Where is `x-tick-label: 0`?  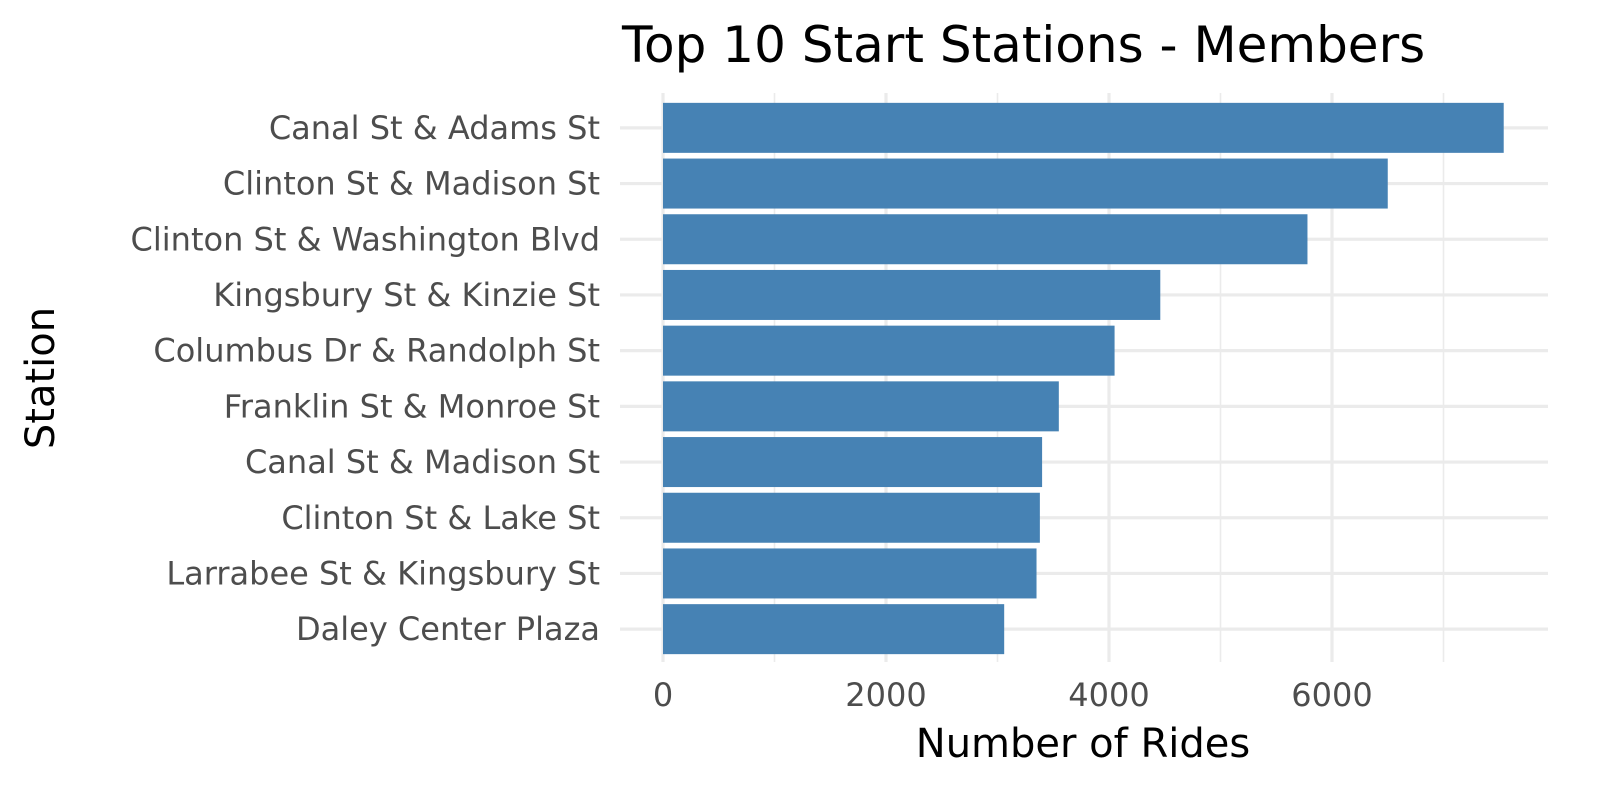 x-tick-label: 0 is located at coordinates (663, 695).